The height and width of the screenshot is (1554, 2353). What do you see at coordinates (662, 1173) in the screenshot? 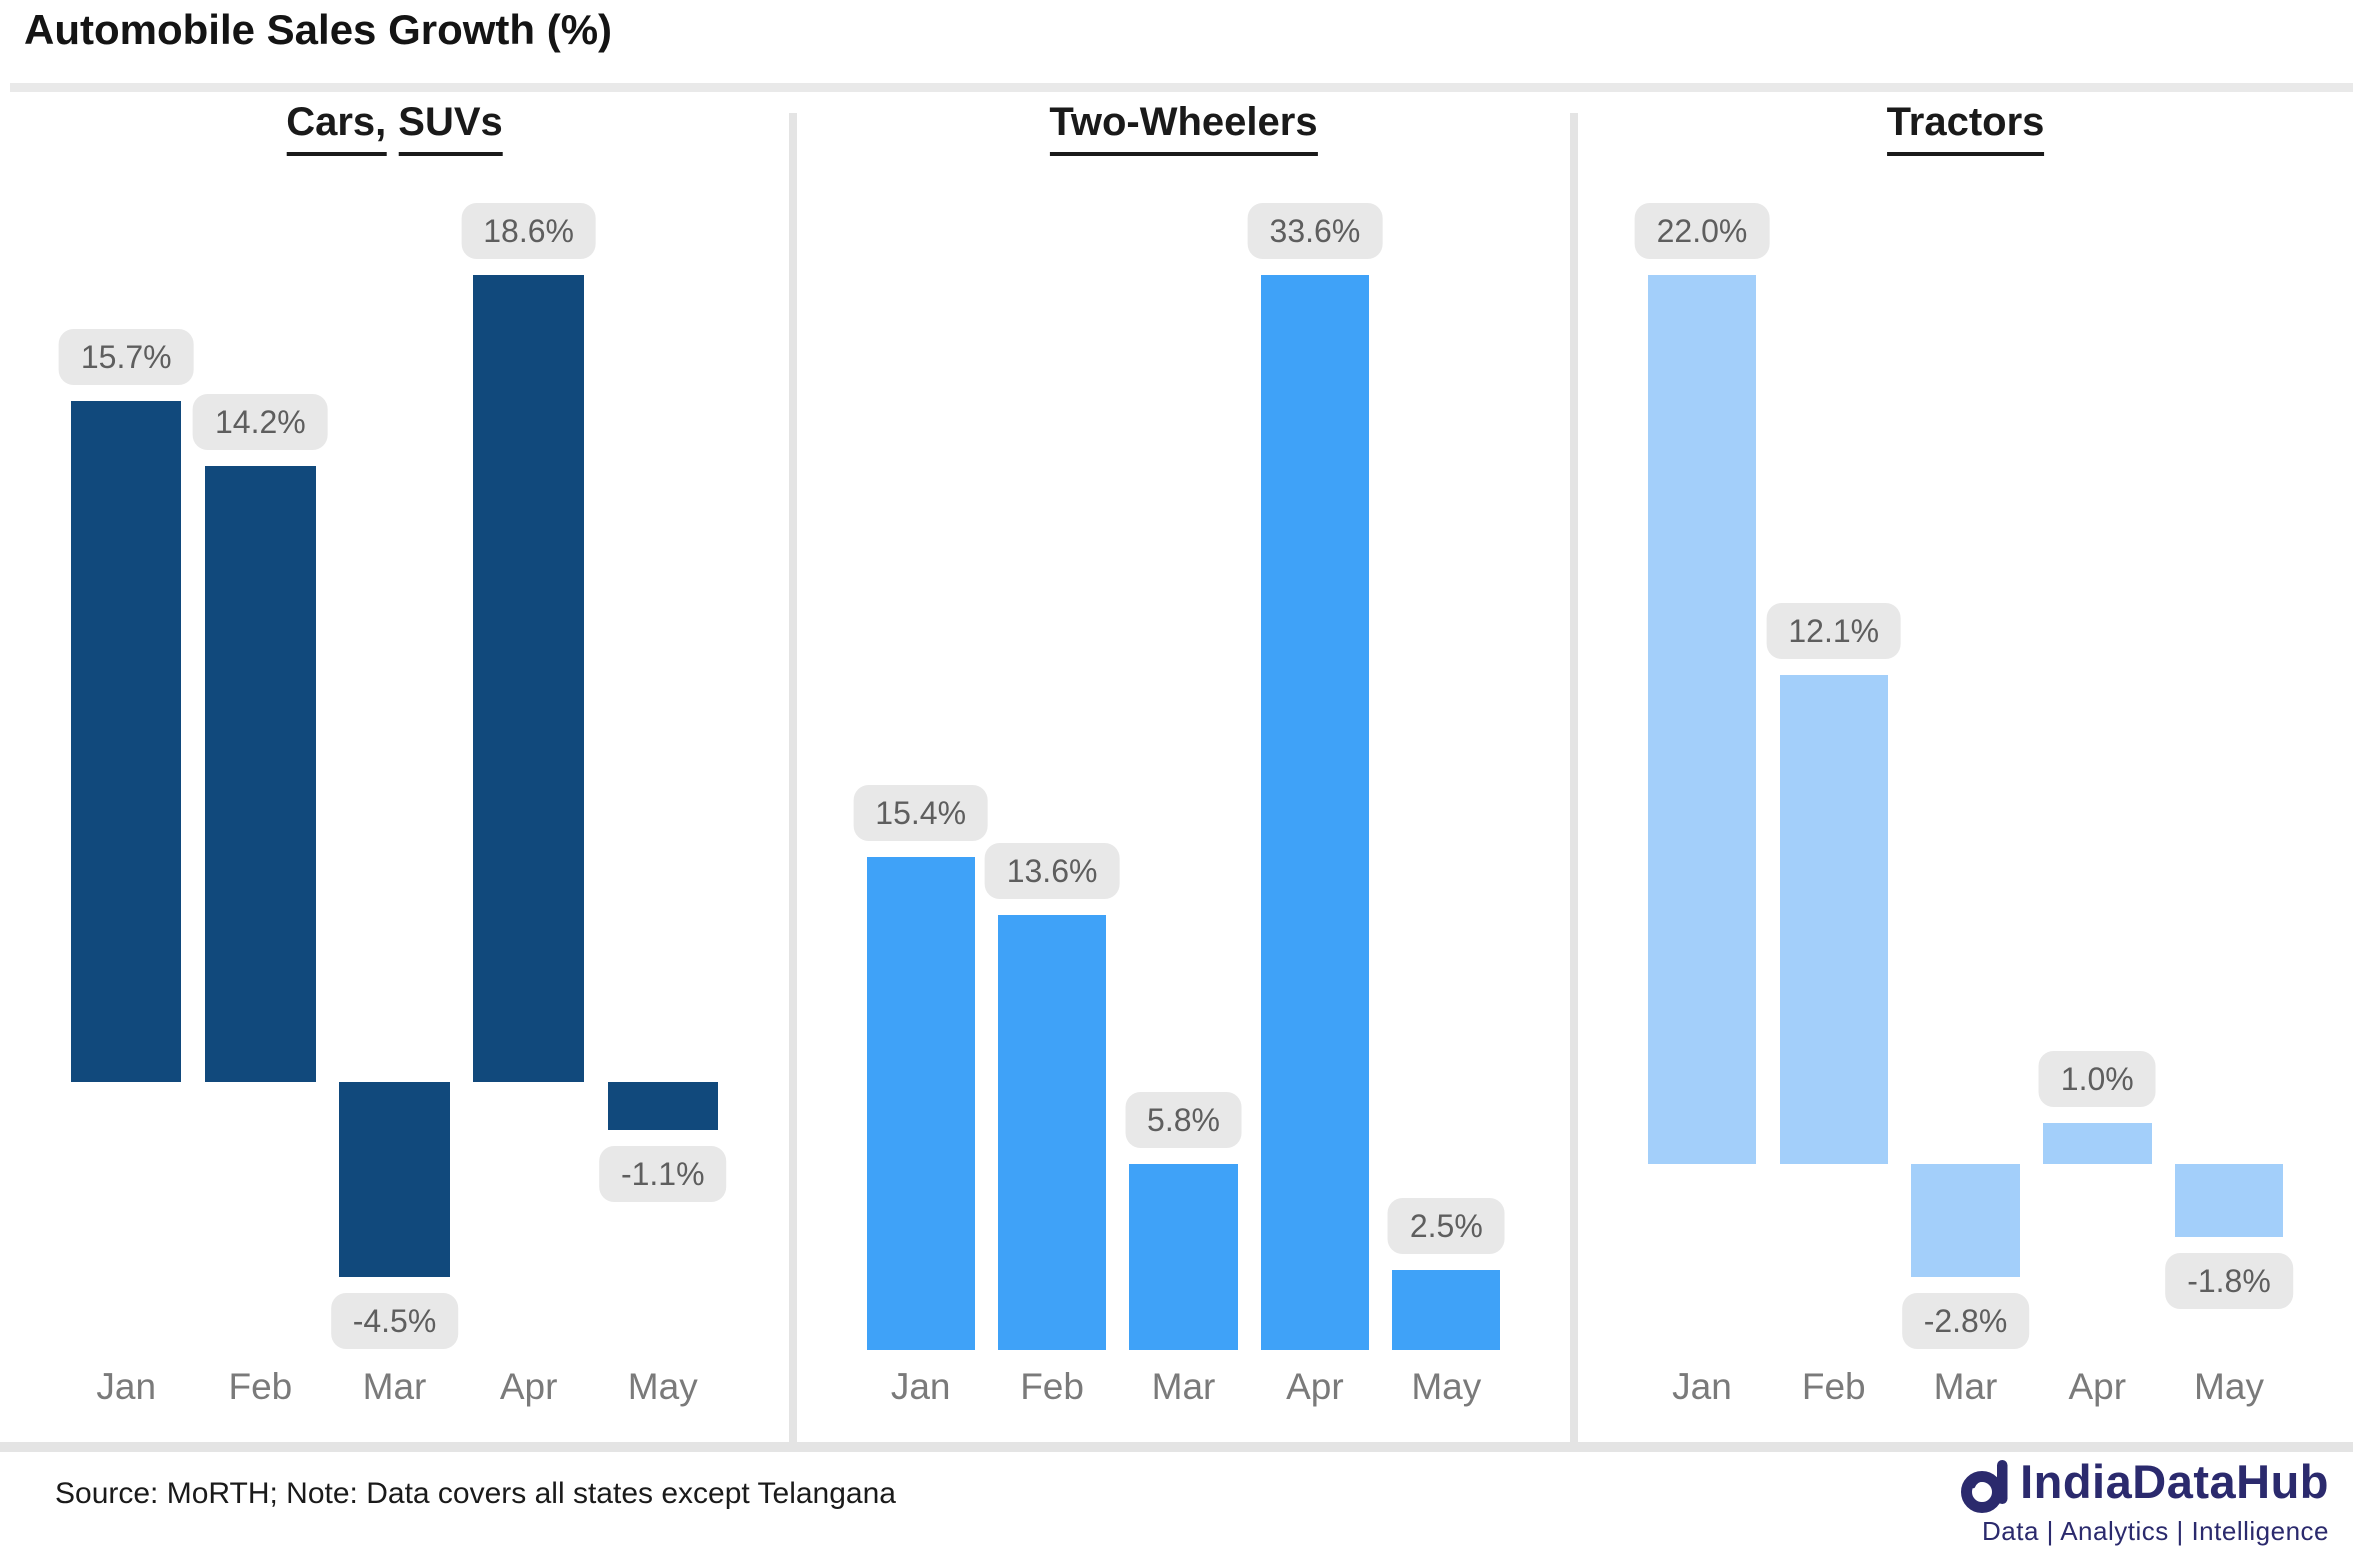
I see `data-label-cars-suvs-may: -1.1%` at bounding box center [662, 1173].